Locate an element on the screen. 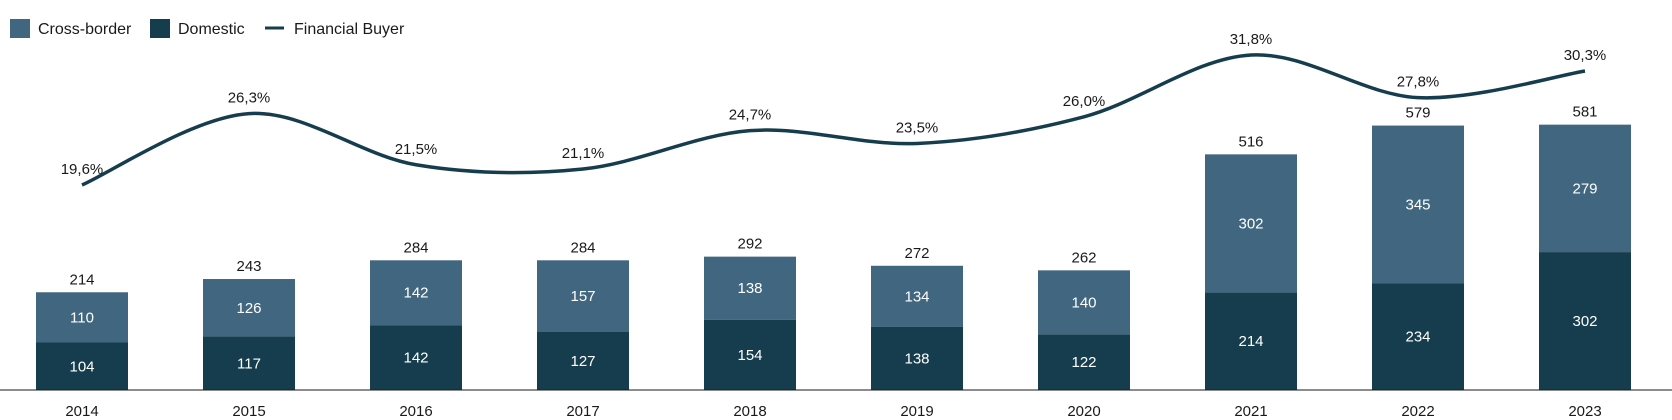  bar-domestic-2019 is located at coordinates (917, 358).